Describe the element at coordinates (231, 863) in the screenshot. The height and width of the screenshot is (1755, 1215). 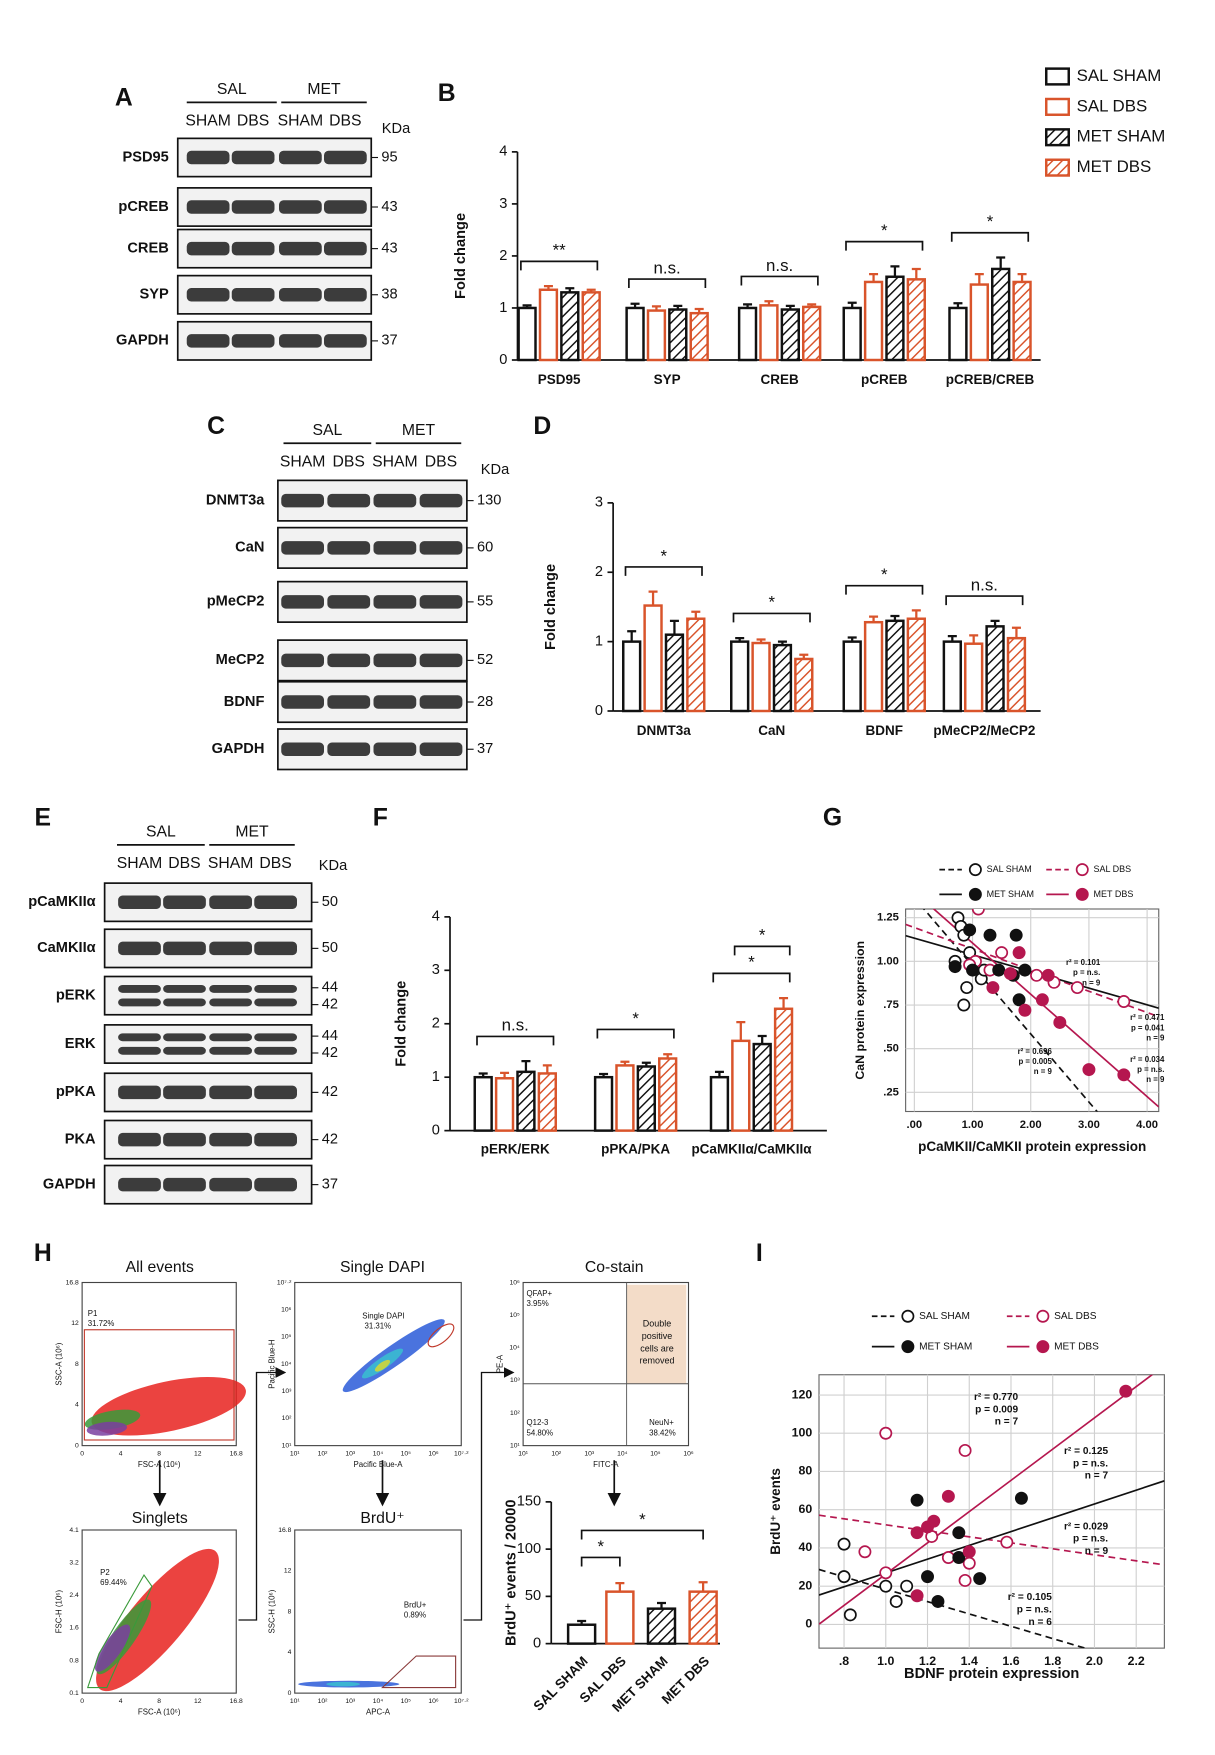
I see `lane-label: SHAM` at that location.